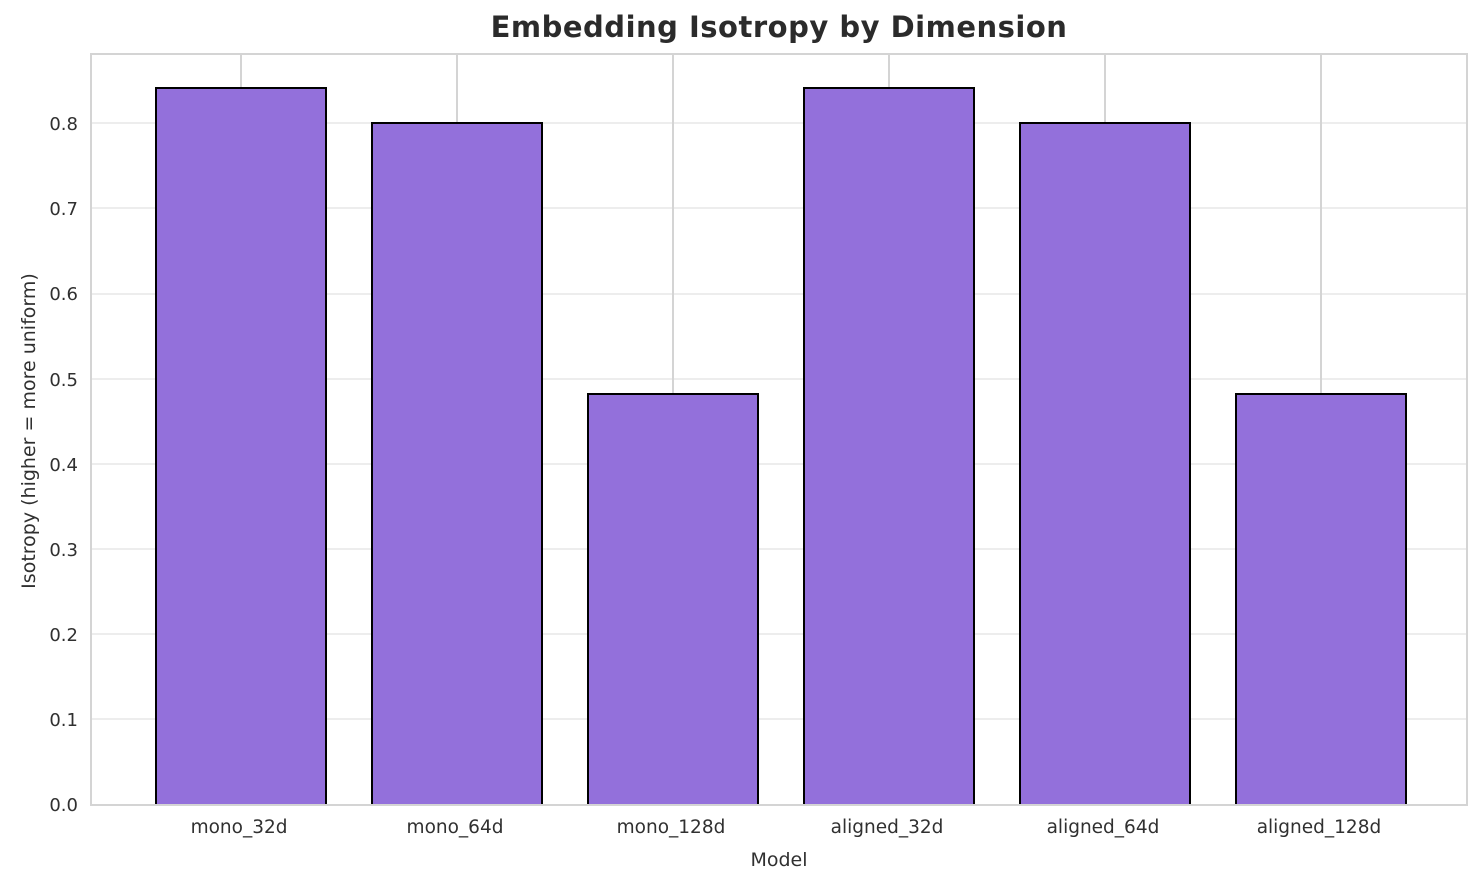 Image resolution: width=1484 pixels, height=885 pixels. I want to click on y-tick-label-0.1: 0.1, so click(63, 720).